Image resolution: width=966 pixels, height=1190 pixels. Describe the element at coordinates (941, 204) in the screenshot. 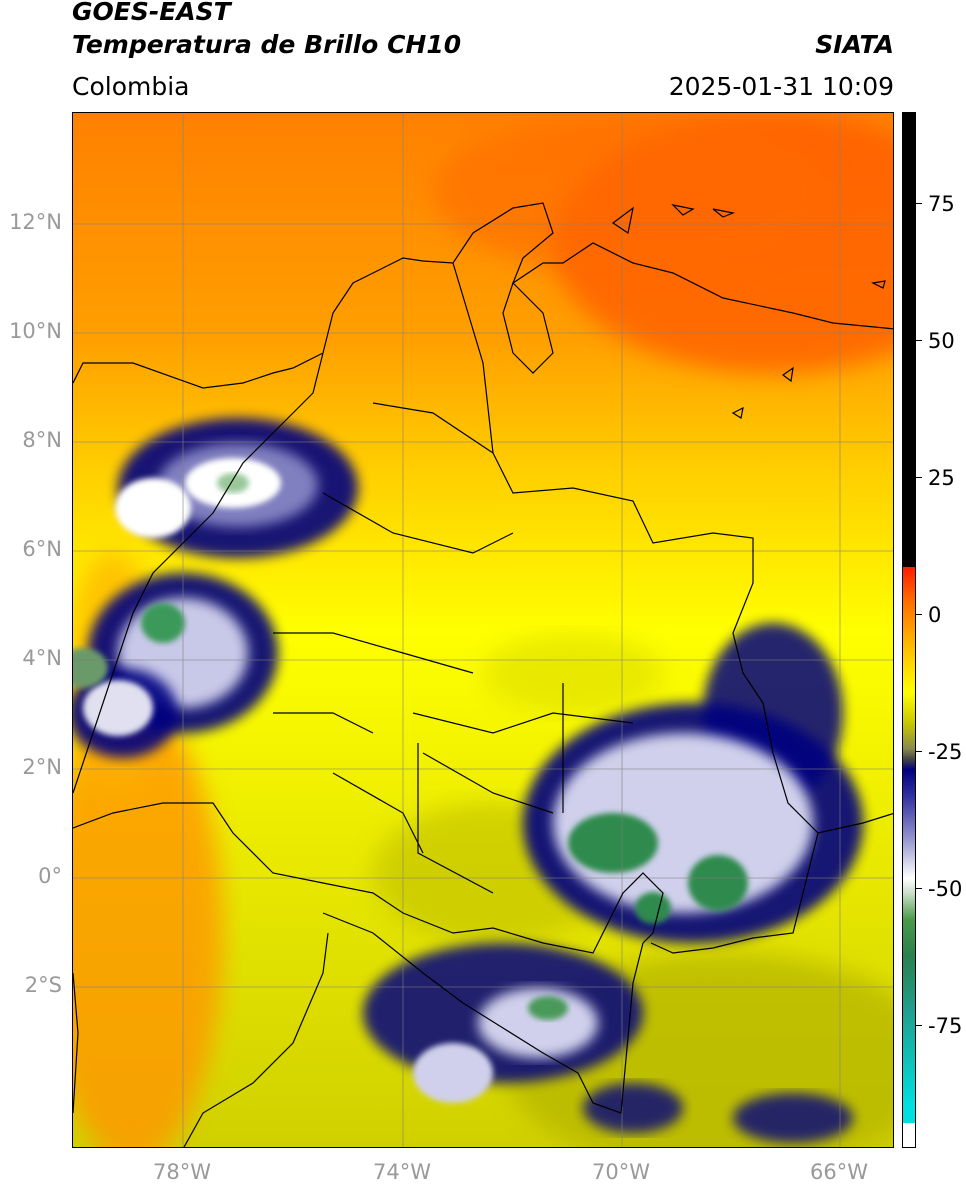

I see `colorbar-label-75: 75` at that location.